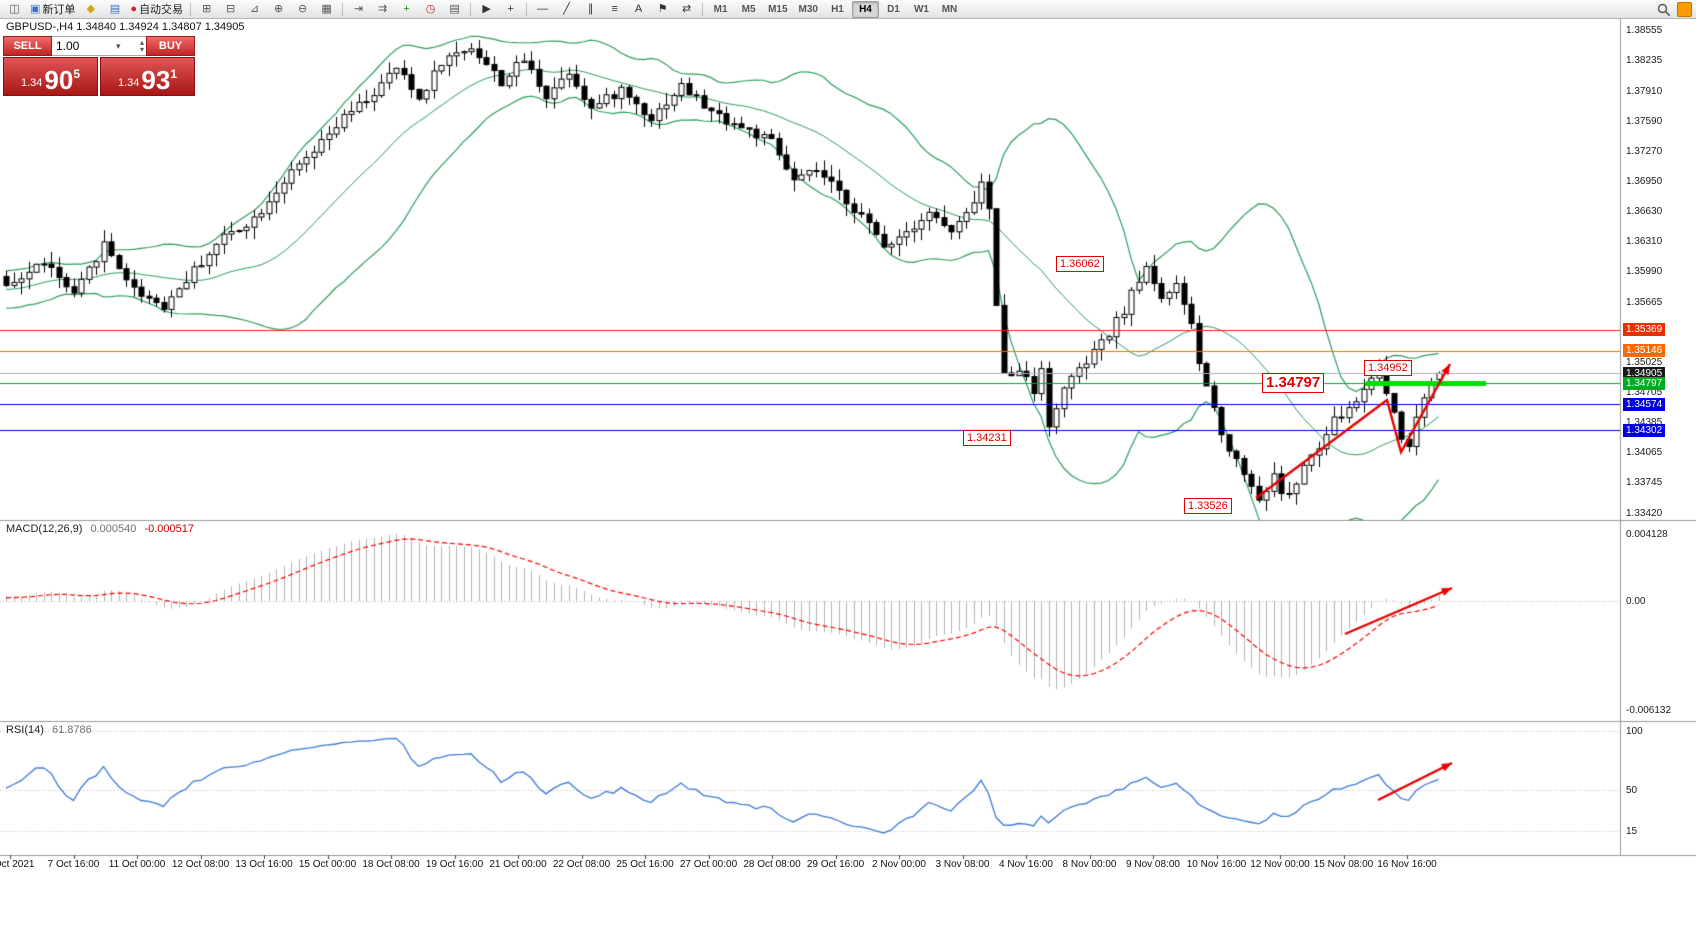  What do you see at coordinates (31, 83) in the screenshot?
I see `bid-big-figure: 1.34` at bounding box center [31, 83].